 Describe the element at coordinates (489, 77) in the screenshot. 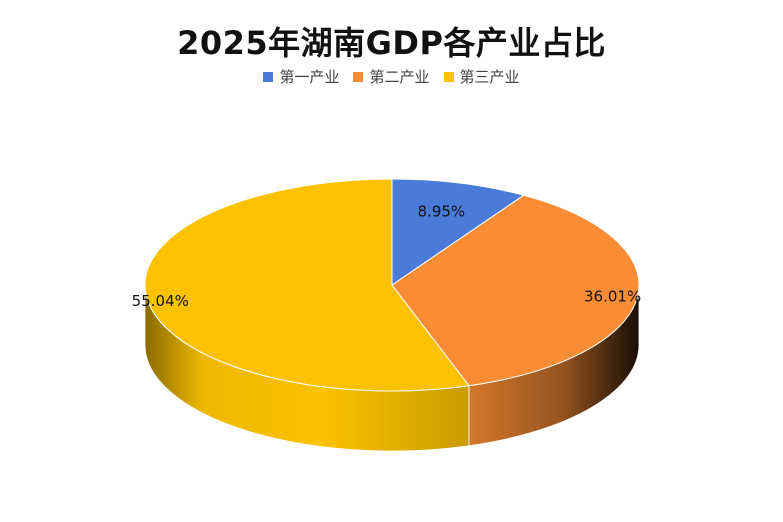

I see `legend-label-tertiary: 第三产业` at that location.